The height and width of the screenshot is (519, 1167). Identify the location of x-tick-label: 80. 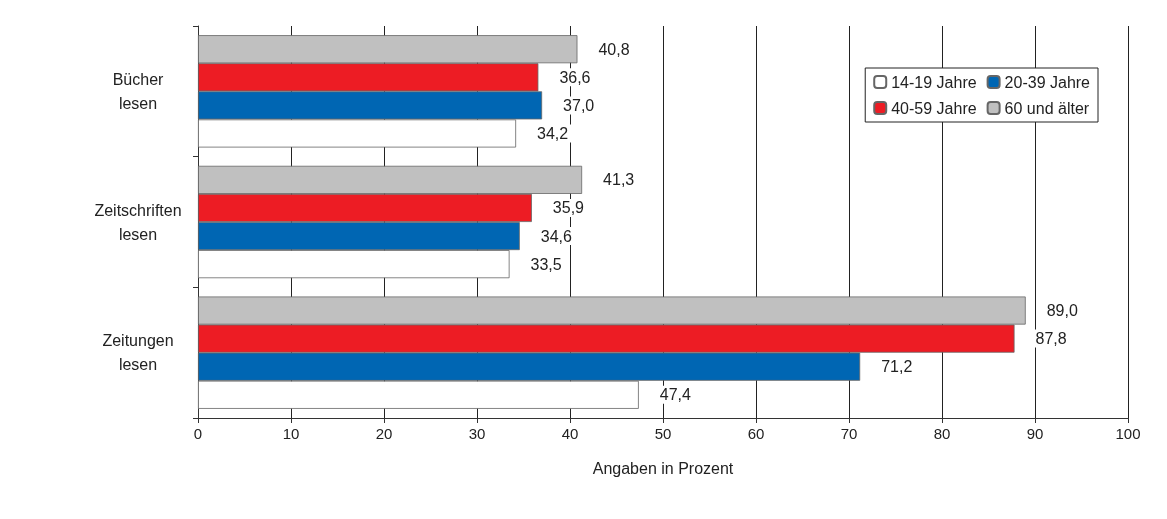
(942, 433).